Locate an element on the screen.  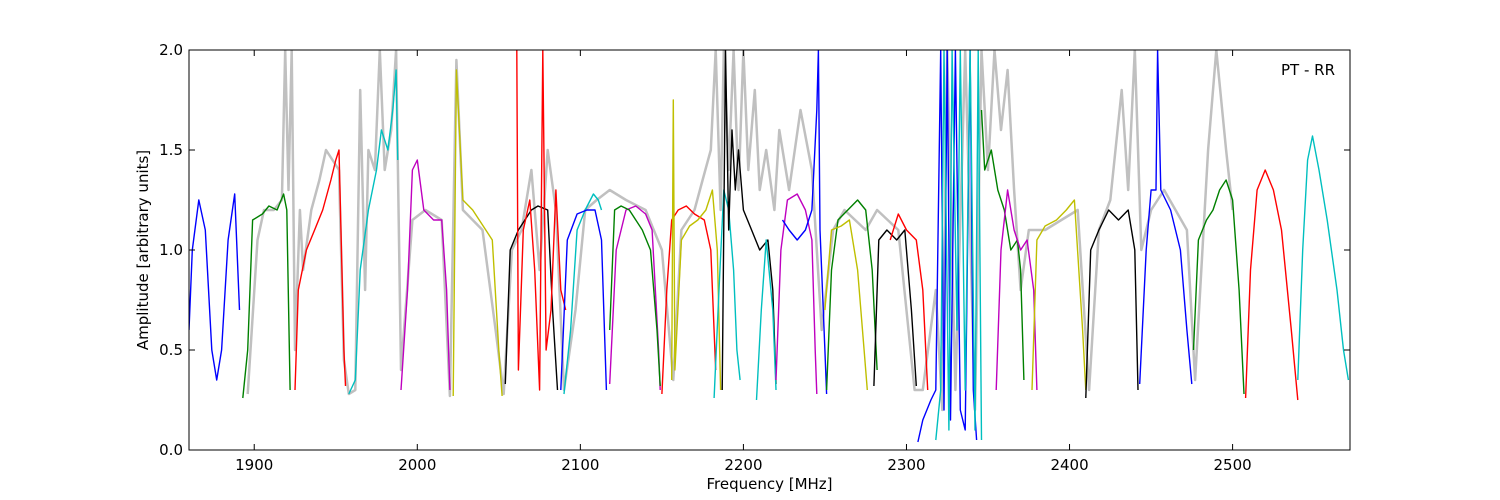
x-tick-label: 2100 is located at coordinates (580, 465).